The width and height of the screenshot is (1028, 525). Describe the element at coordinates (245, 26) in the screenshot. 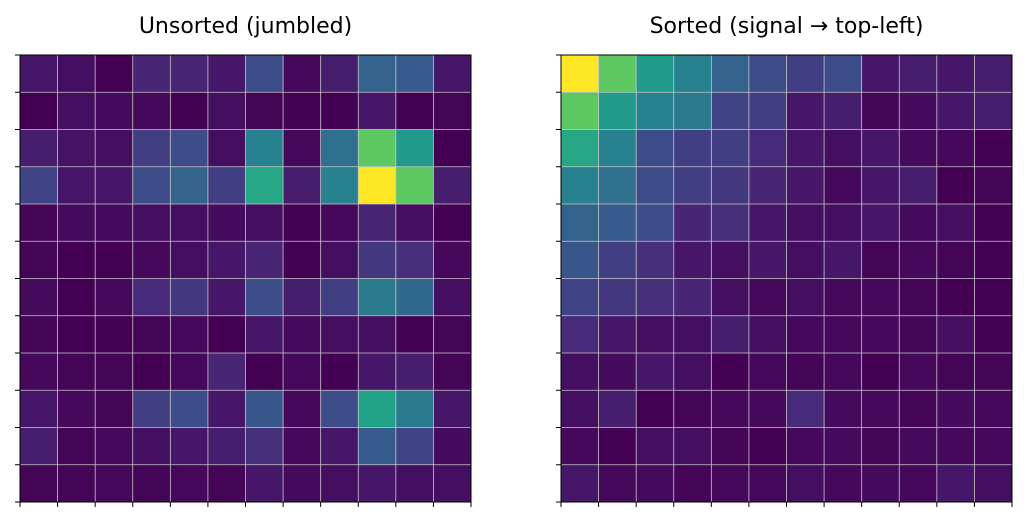

I see `chart-title: Unsorted (jumbled)` at that location.